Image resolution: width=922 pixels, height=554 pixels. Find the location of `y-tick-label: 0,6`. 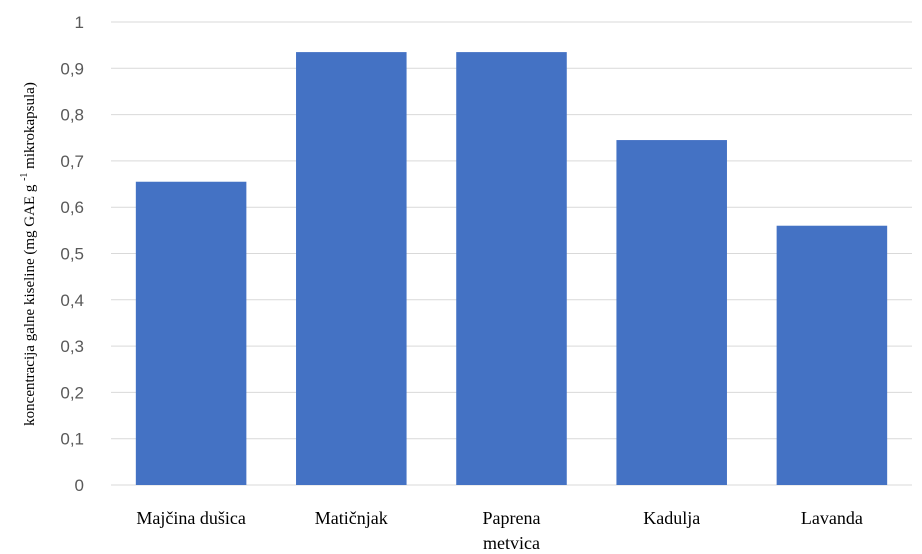

y-tick-label: 0,6 is located at coordinates (72, 207).